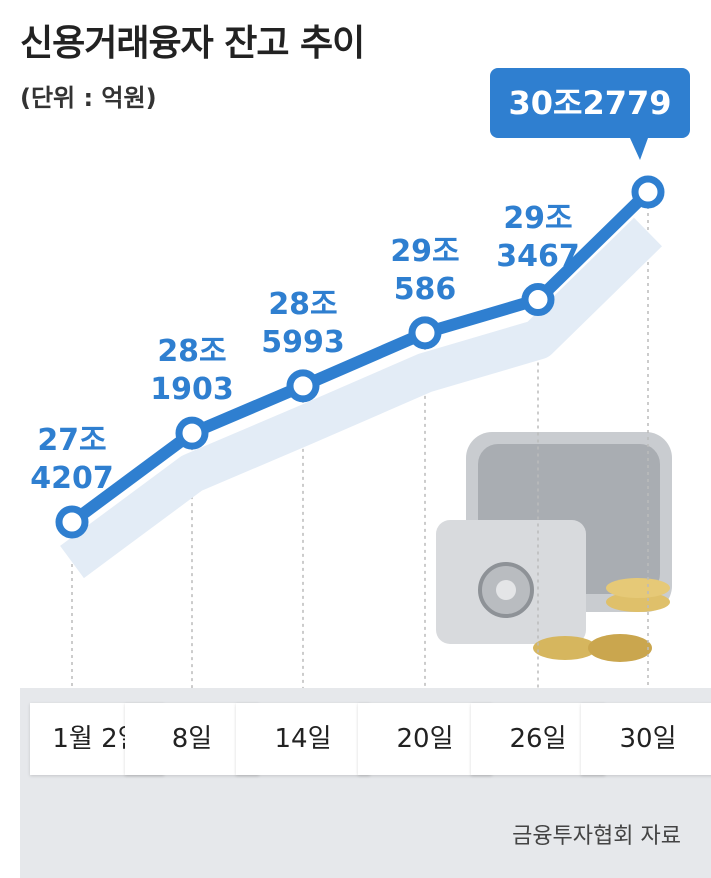  Describe the element at coordinates (303, 323) in the screenshot. I see `value-label: 28조 5993` at that location.